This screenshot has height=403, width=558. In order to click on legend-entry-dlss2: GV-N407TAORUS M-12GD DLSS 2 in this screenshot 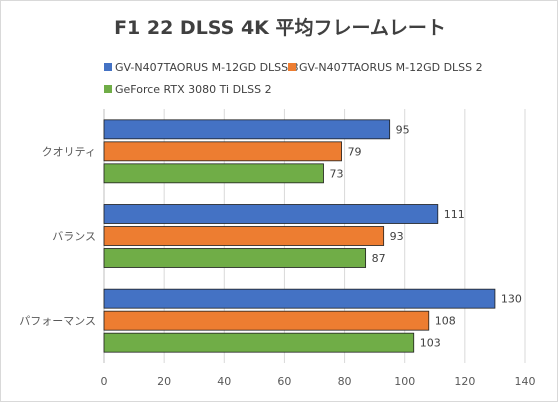, I will do `click(385, 68)`.